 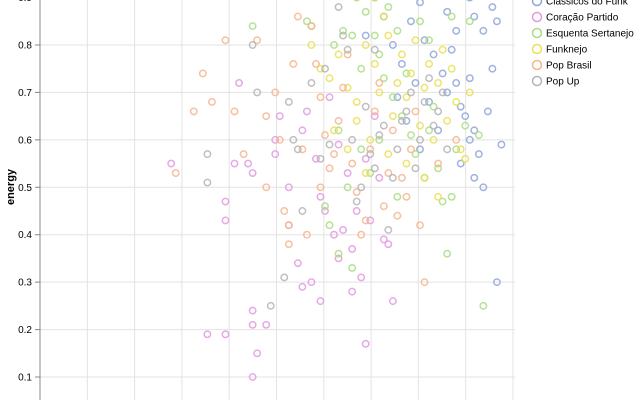 I want to click on legend-label: Coração Partido, so click(x=582, y=18).